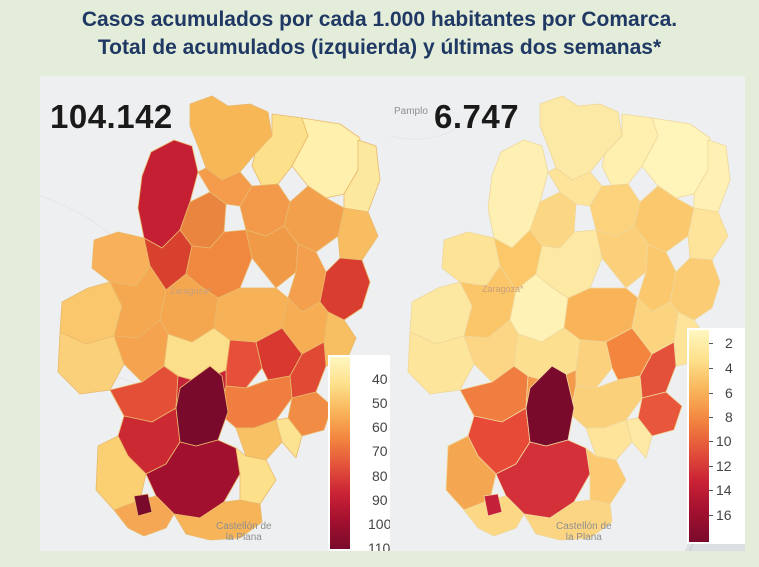 The image size is (759, 567). I want to click on legend-tick: 110, so click(379, 545).